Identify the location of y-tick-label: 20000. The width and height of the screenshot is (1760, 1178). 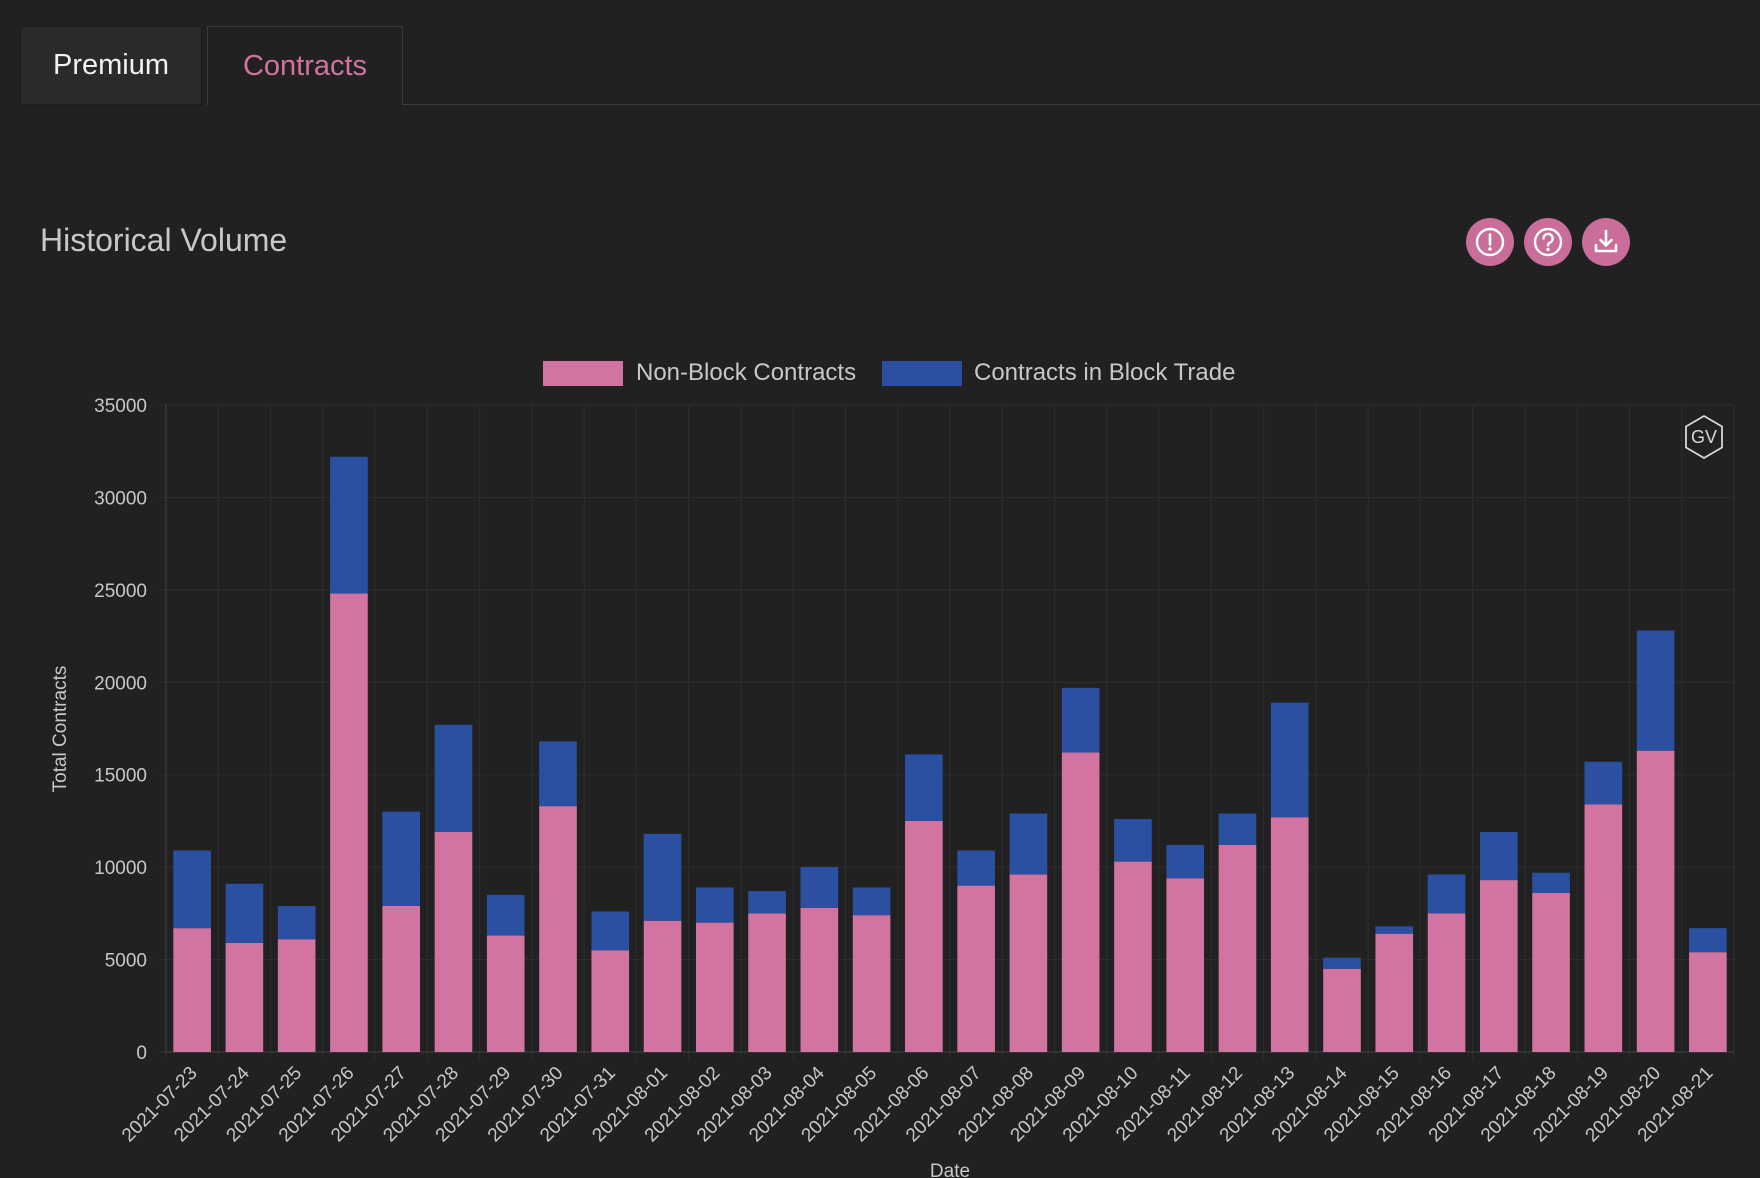
(120, 683).